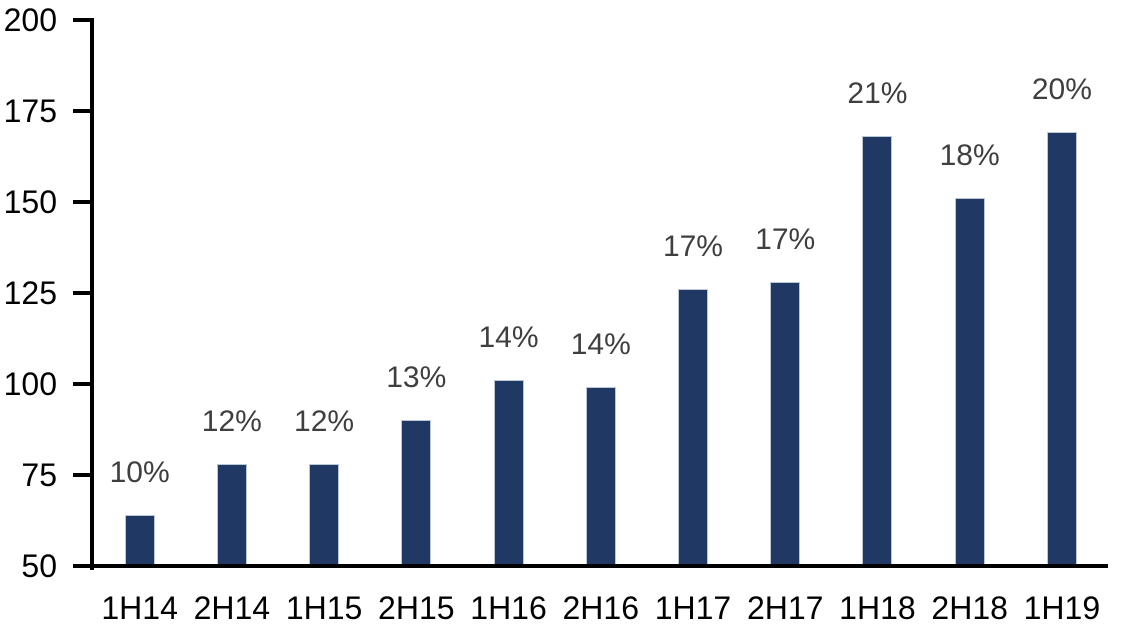 This screenshot has width=1129, height=641. What do you see at coordinates (693, 608) in the screenshot?
I see `category-label: 1H17` at bounding box center [693, 608].